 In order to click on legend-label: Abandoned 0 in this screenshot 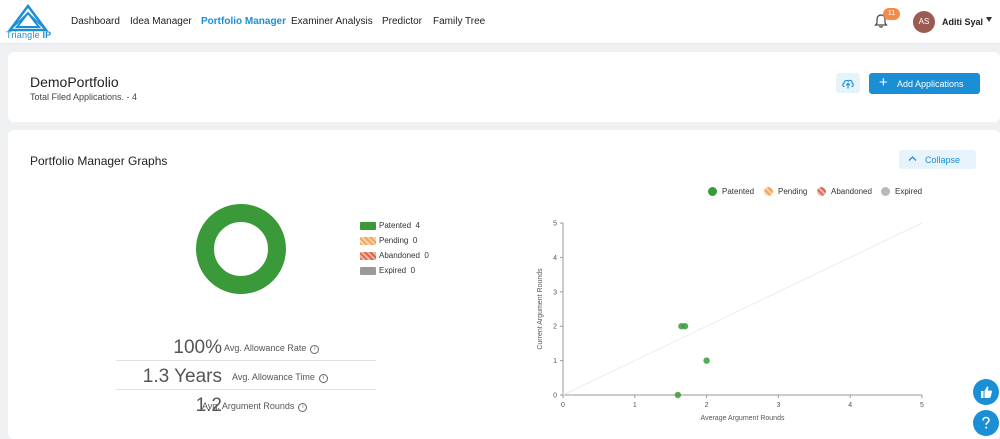, I will do `click(404, 255)`.